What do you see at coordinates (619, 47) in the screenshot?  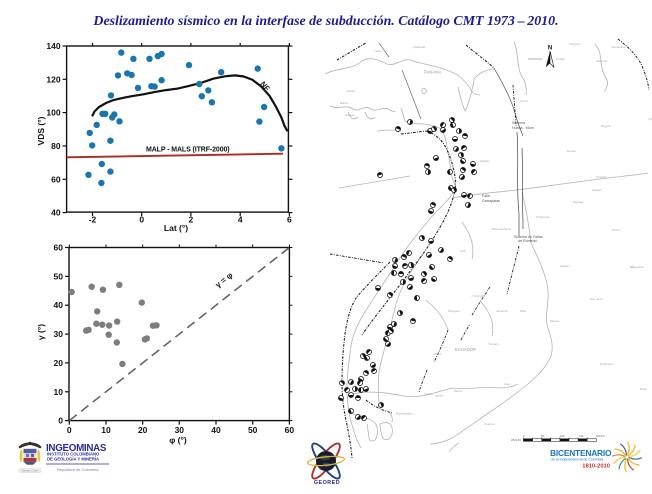 I see `svg-text: Remedios` at bounding box center [619, 47].